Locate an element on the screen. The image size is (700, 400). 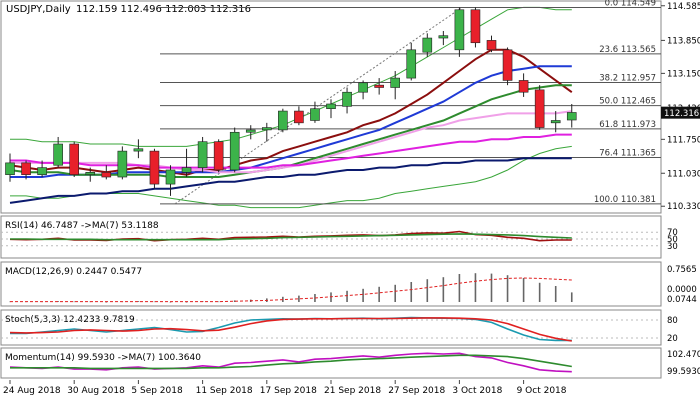
rsi-lines is located at coordinates (331, 238).